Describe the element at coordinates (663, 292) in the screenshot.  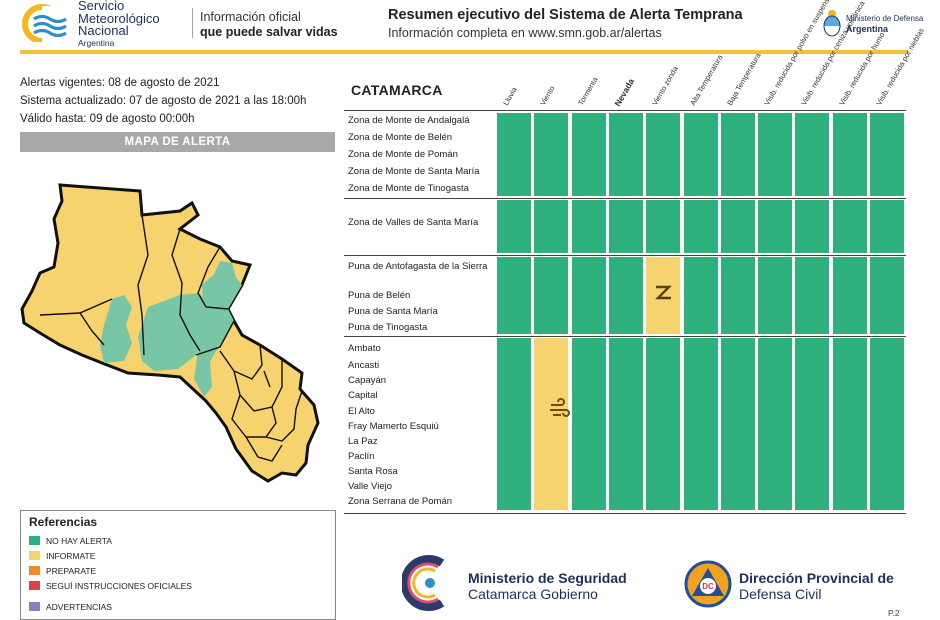
I see `zonda-icon` at that location.